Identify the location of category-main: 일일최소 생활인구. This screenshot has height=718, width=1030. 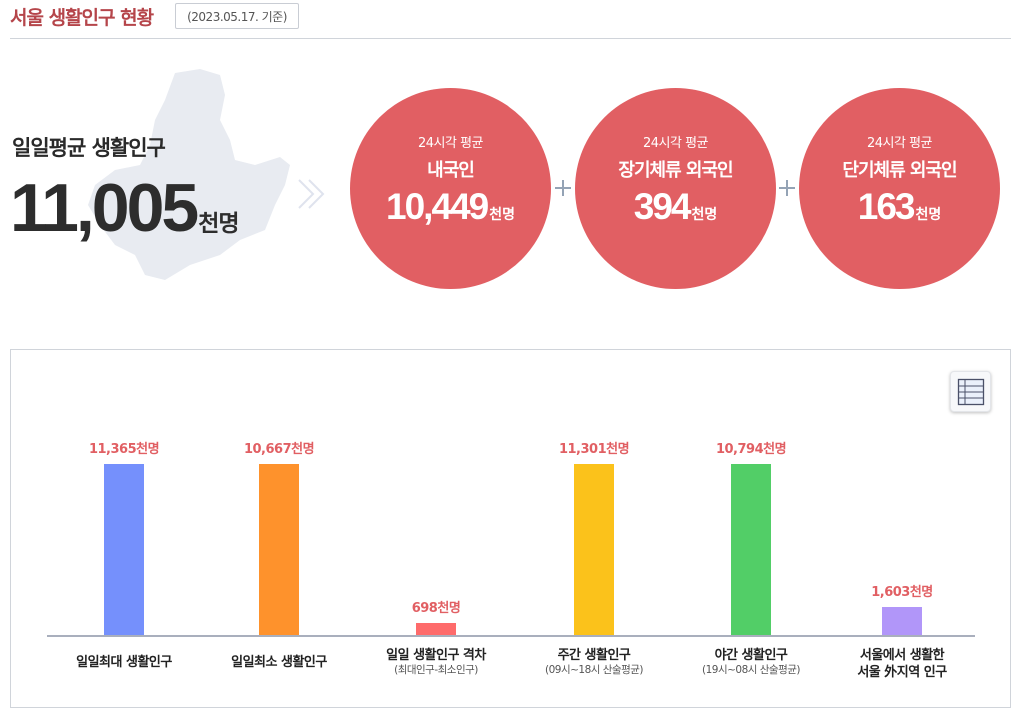
(279, 662).